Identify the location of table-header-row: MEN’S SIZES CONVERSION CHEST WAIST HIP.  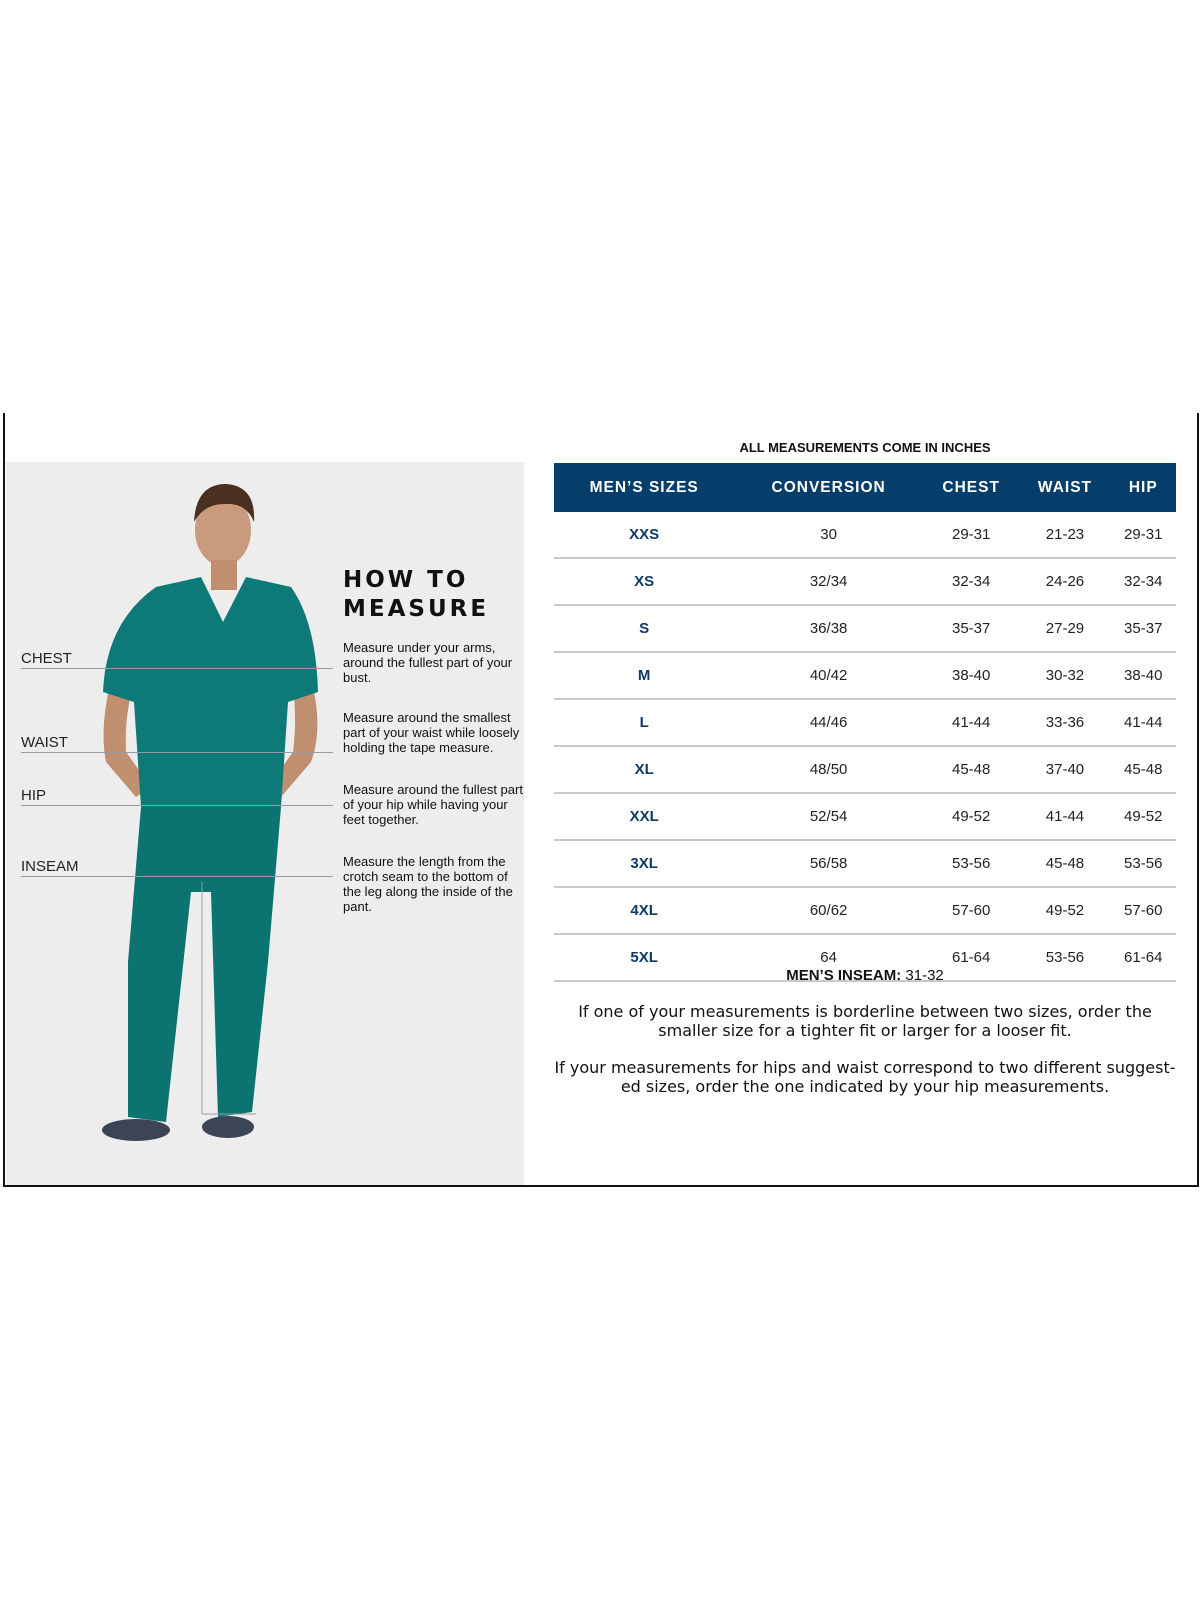
(865, 487).